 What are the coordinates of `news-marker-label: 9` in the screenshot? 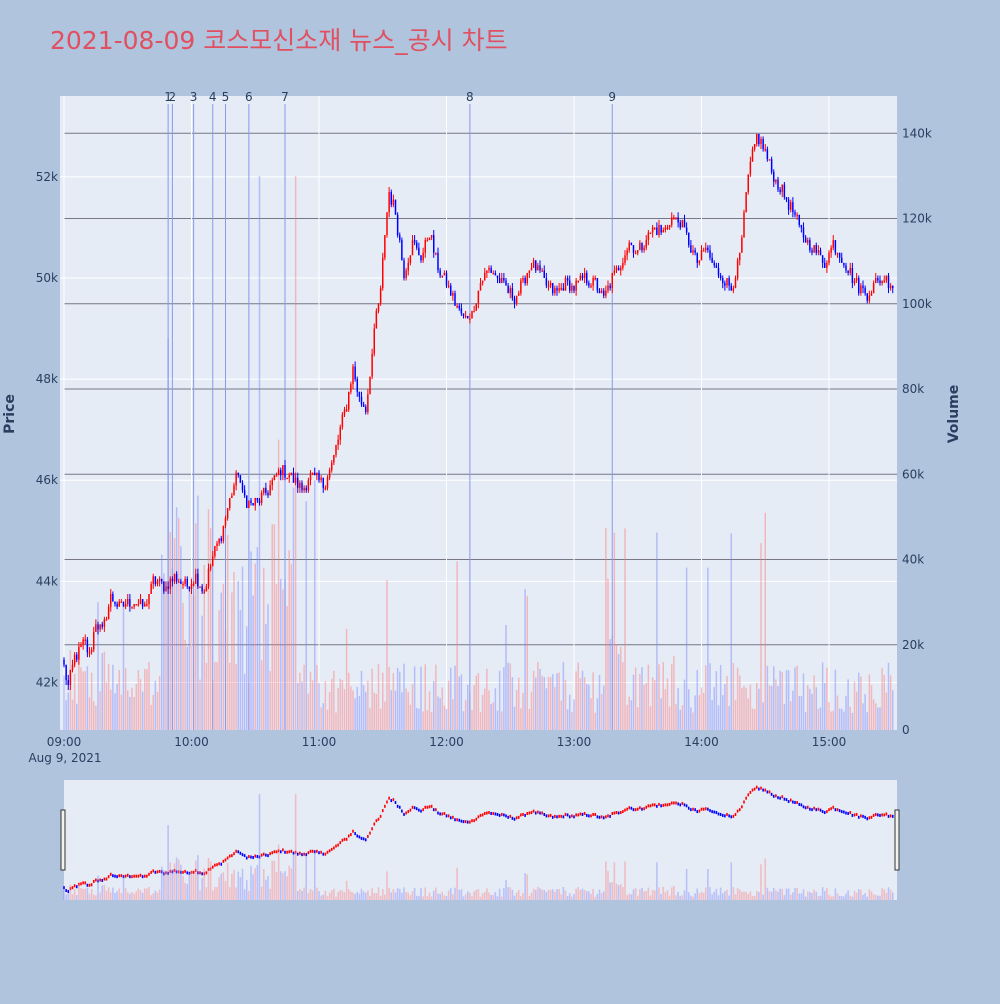 It's located at (612, 97).